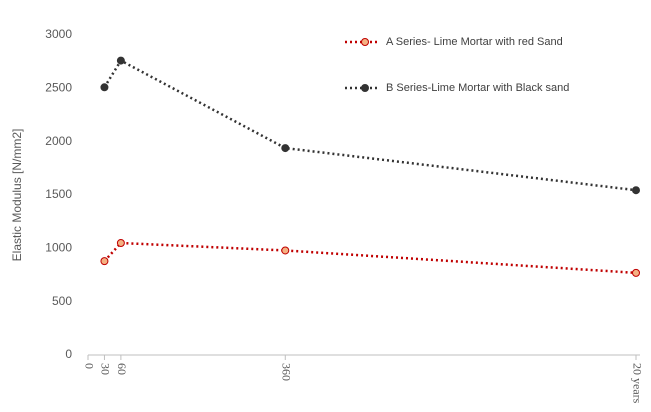 Image resolution: width=651 pixels, height=412 pixels. I want to click on legend-label: B Series-Lime Mortar with Black sand, so click(477, 88).